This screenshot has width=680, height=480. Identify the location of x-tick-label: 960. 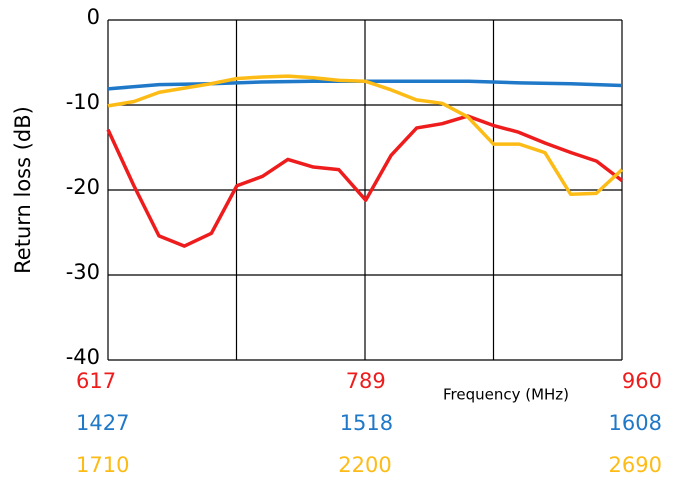
(642, 381).